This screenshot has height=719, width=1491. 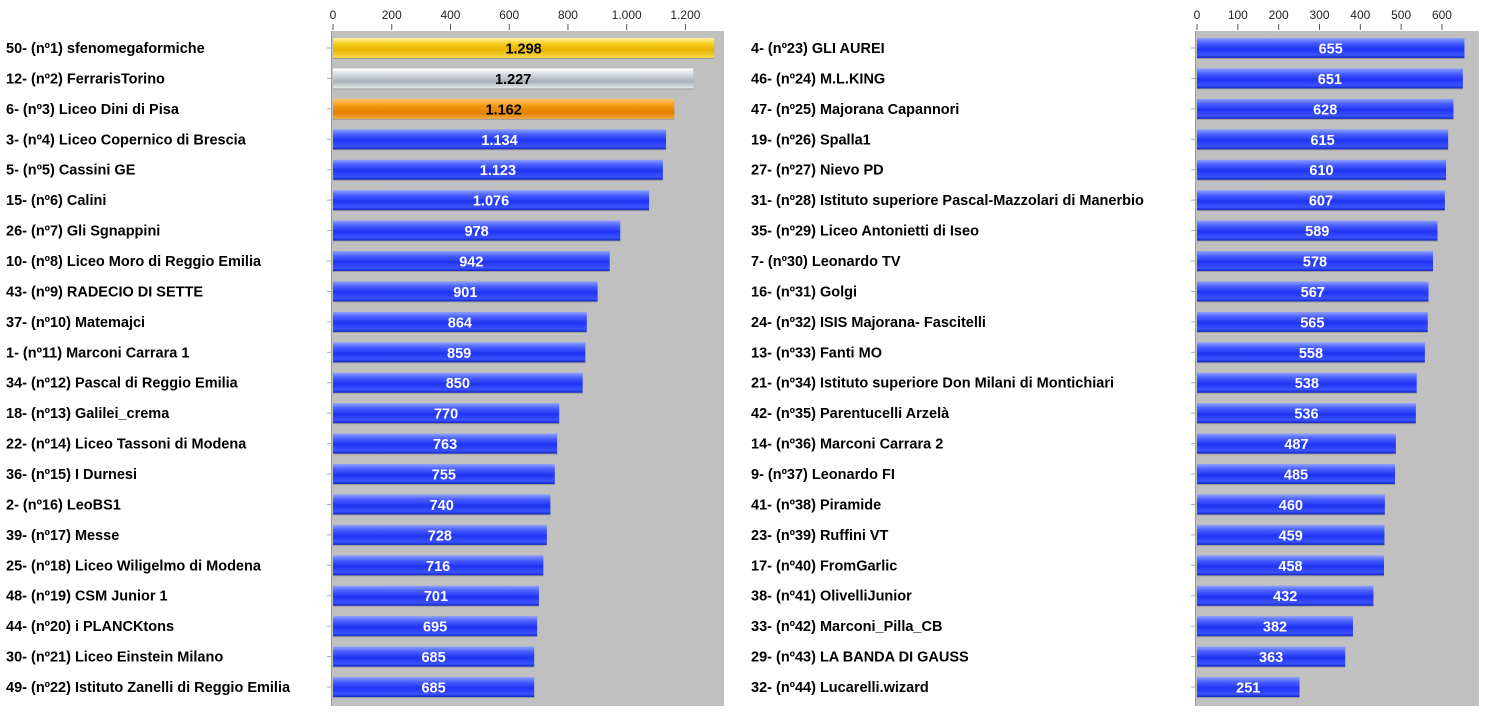 I want to click on bar-value-label: 1.123, so click(x=498, y=171).